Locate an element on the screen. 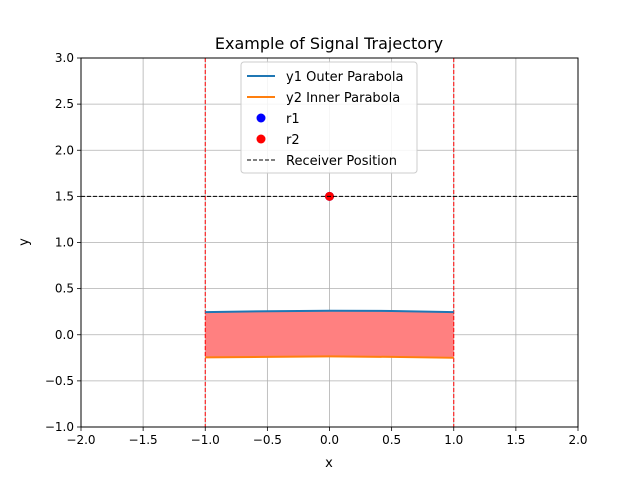 The image size is (642, 480). y-tick-label: 2.5 is located at coordinates (64, 104).